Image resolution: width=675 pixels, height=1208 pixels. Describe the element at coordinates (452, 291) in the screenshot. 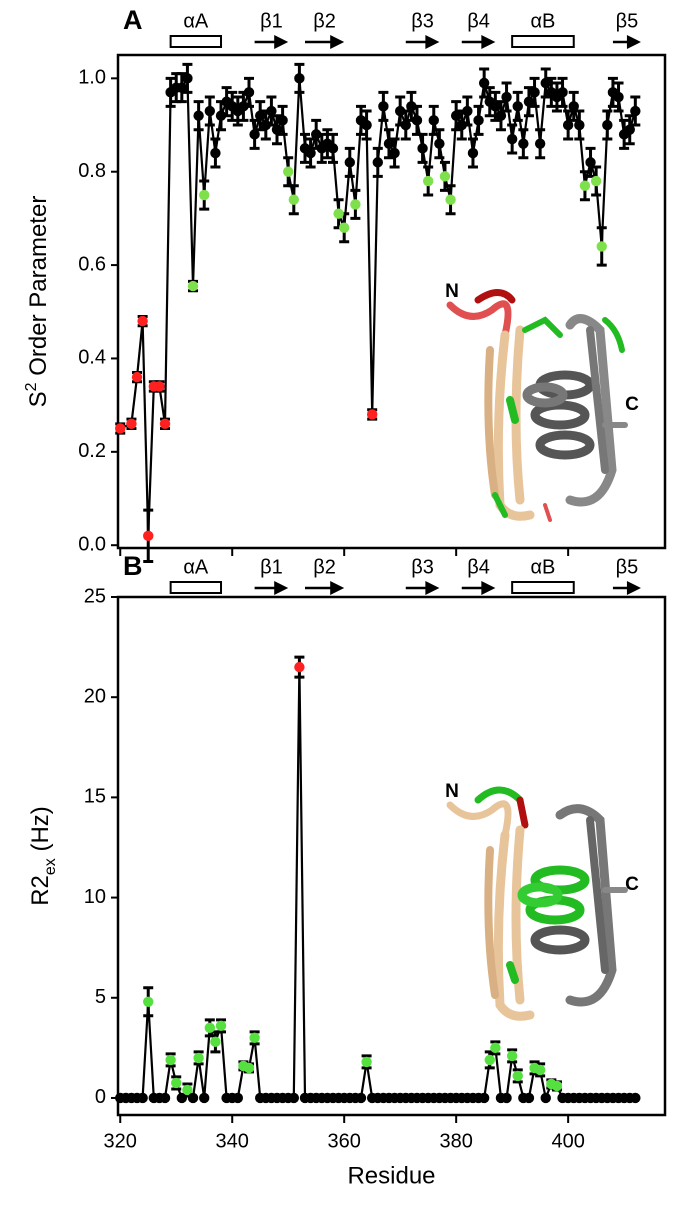

I see `terminus-label: N` at that location.